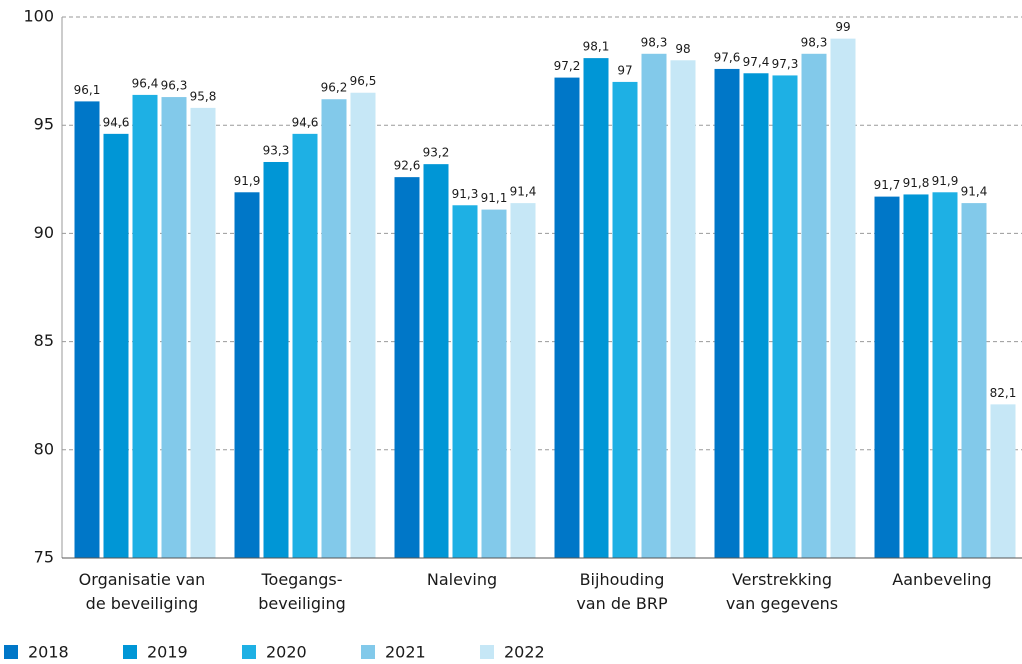 This screenshot has width=1022, height=664. I want to click on x-tick-label: Bijhouding van de BRP, so click(622, 591).